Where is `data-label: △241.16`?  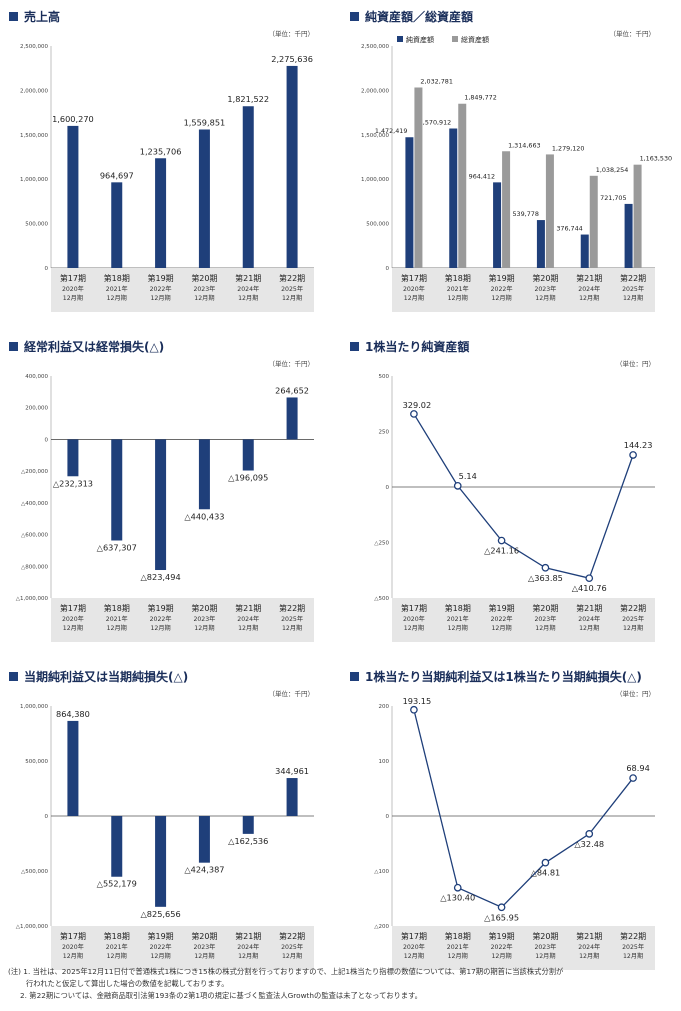
data-label: △241.16 is located at coordinates (501, 551).